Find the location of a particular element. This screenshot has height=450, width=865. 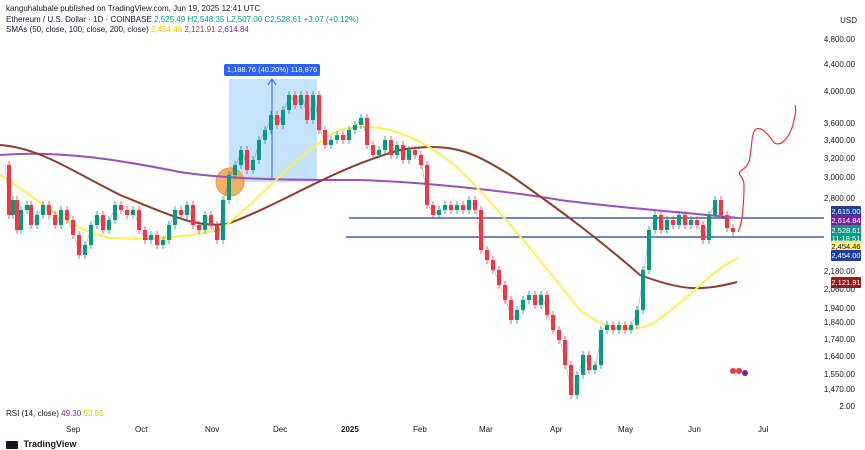

y-tick: 3,400.00 is located at coordinates (839, 140).